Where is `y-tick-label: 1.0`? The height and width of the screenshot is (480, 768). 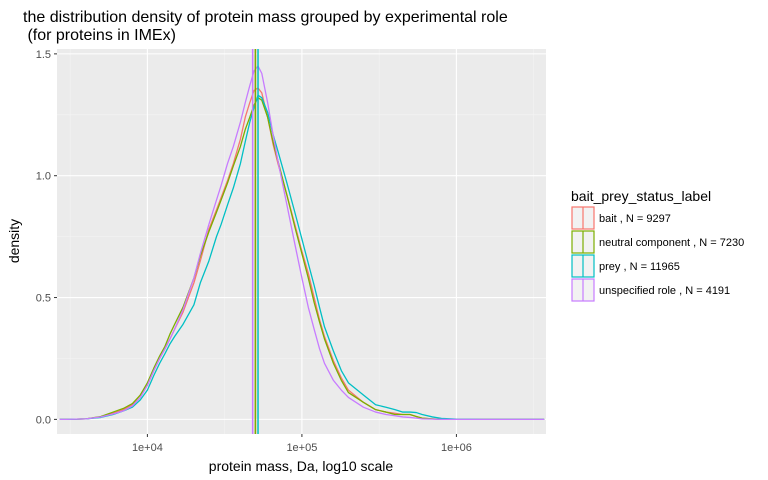
y-tick-label: 1.0 is located at coordinates (43, 177).